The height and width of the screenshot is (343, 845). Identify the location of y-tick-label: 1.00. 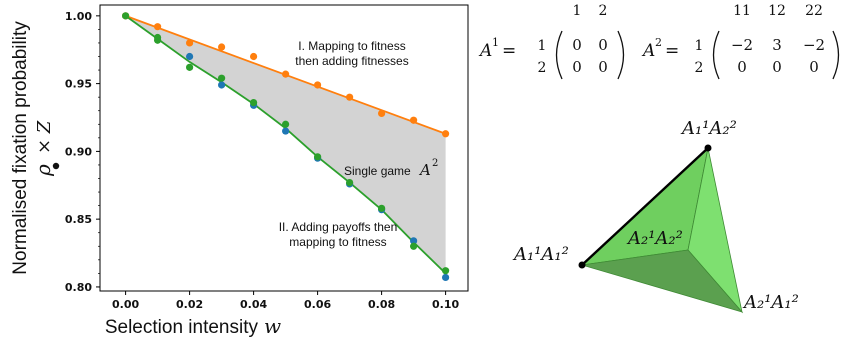
(78, 16).